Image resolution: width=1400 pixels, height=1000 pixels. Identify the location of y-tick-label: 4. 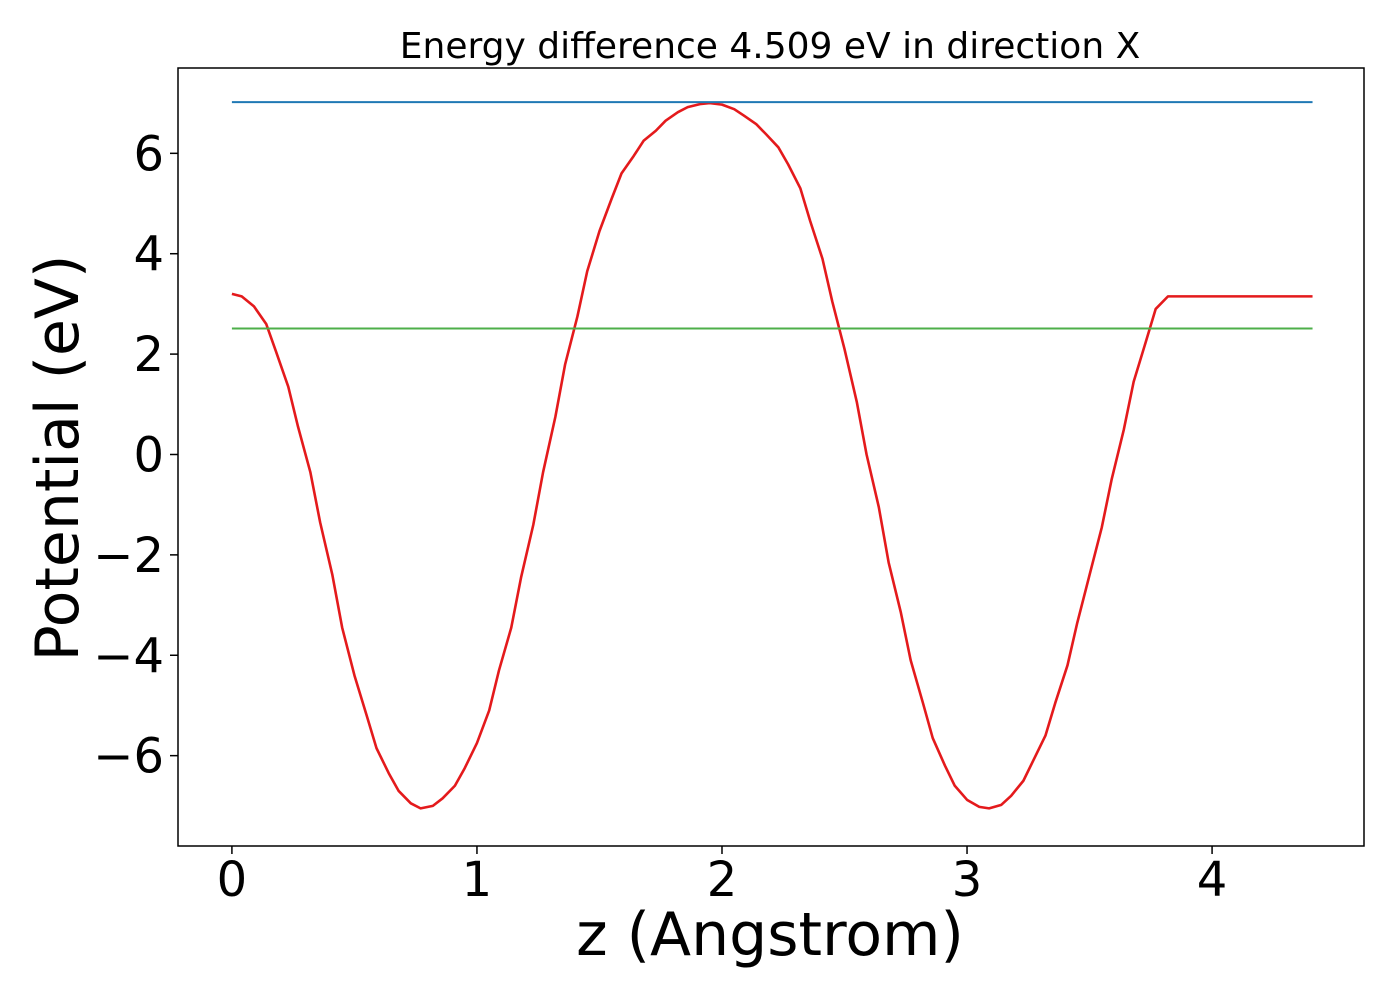
(148, 255).